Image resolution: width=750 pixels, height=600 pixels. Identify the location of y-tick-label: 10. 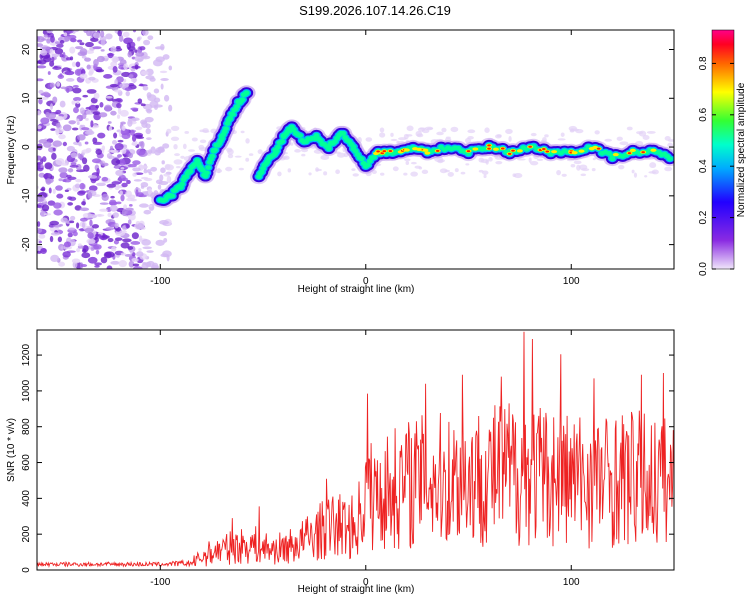
(26, 98).